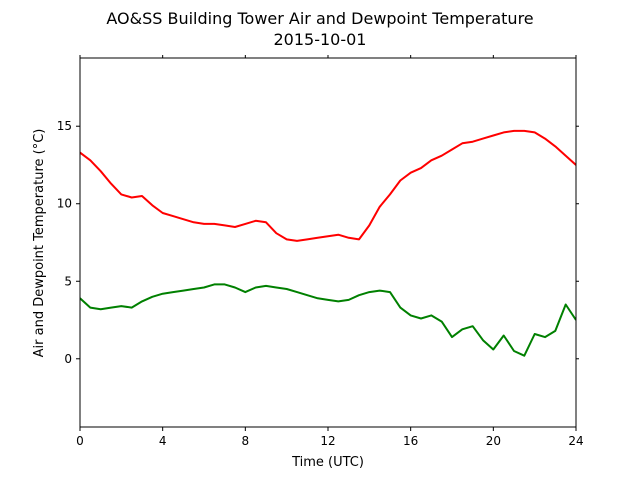 The width and height of the screenshot is (640, 480). Describe the element at coordinates (327, 462) in the screenshot. I see `x-axis-label: Time (UTC)` at that location.